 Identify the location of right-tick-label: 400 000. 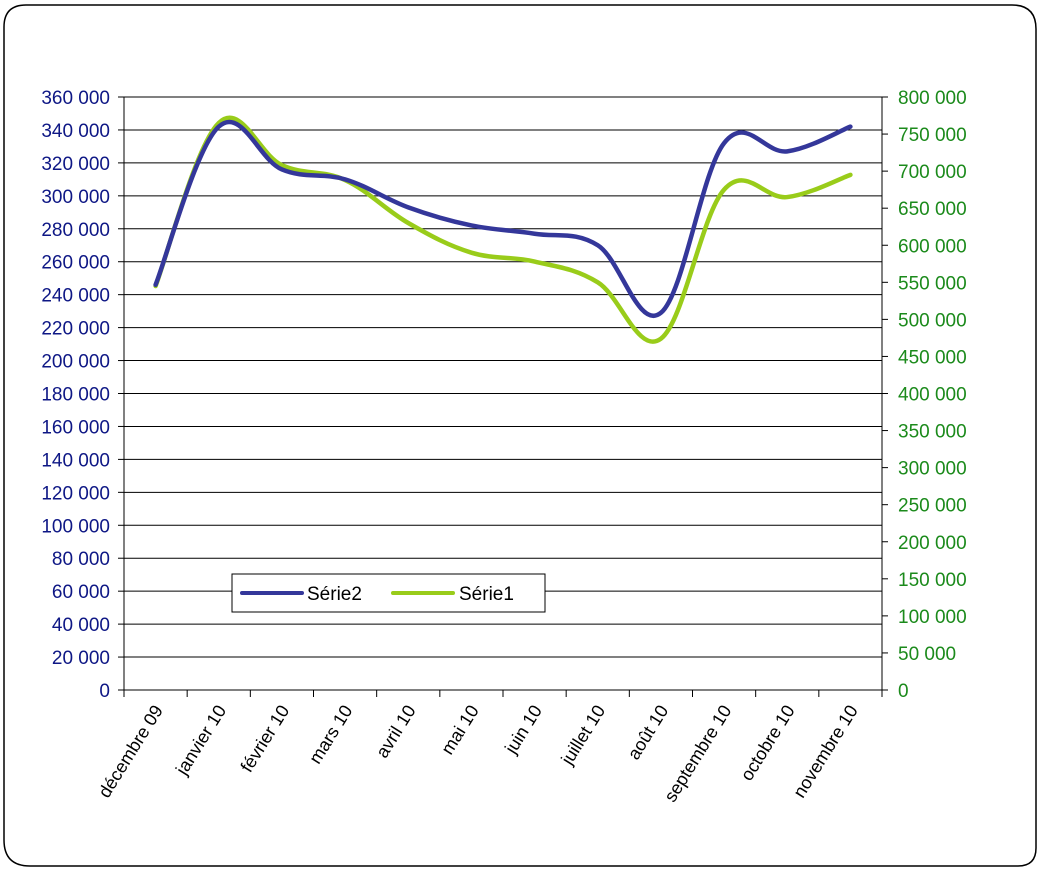
(932, 395).